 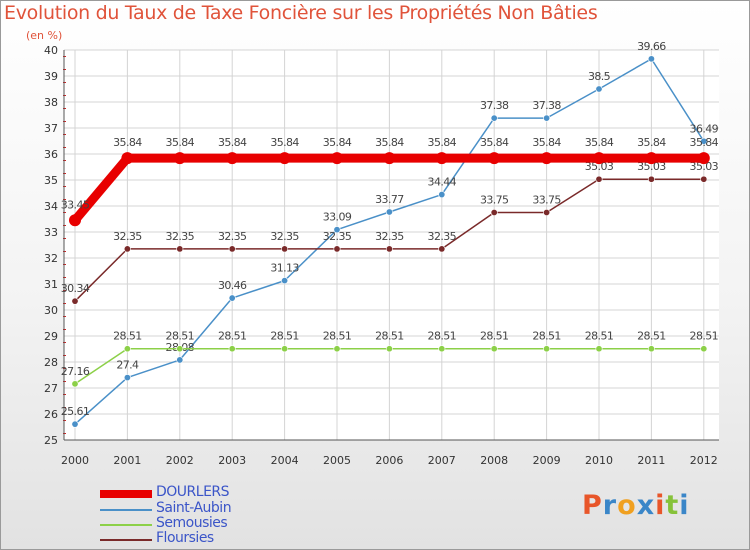 What do you see at coordinates (284, 268) in the screenshot?
I see `data-label: 31.13` at bounding box center [284, 268].